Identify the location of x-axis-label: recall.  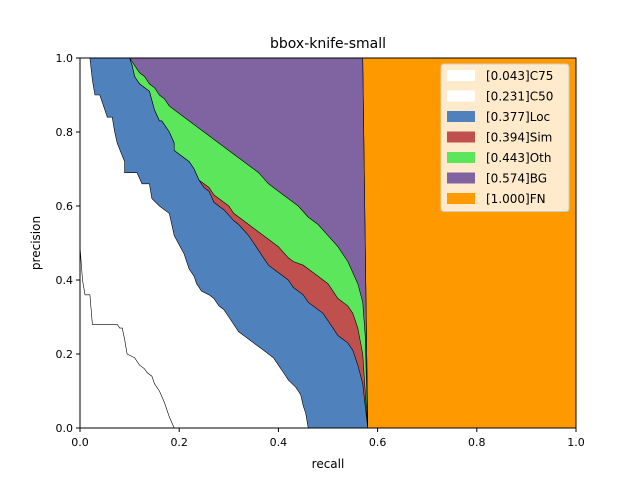
(328, 464).